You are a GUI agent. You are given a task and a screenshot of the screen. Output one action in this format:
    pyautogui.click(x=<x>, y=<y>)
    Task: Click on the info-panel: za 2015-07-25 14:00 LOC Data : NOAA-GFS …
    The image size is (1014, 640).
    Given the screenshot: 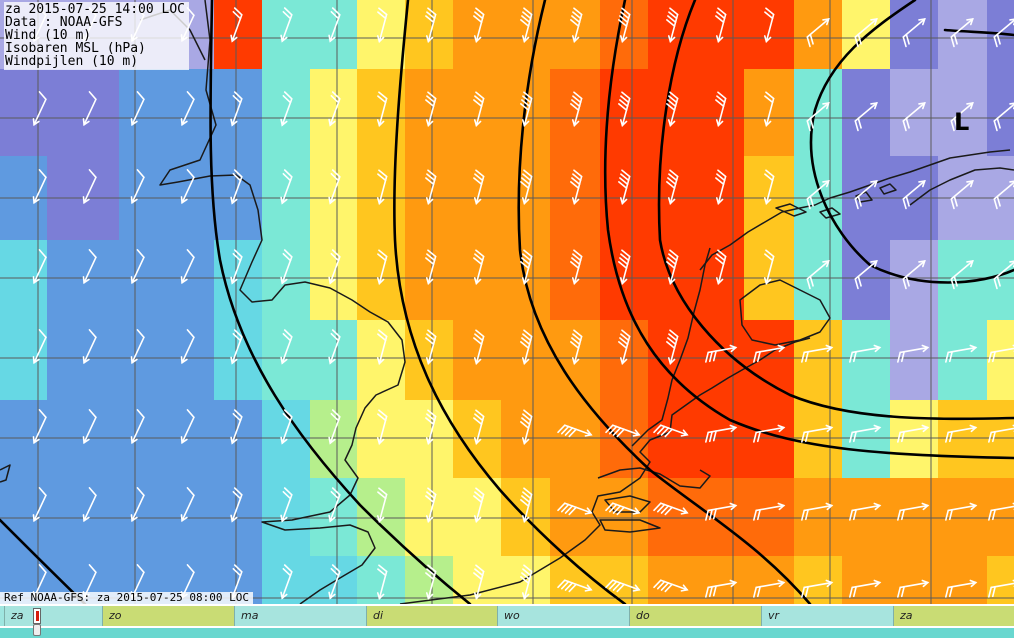 What is the action you would take?
    pyautogui.click(x=97, y=36)
    